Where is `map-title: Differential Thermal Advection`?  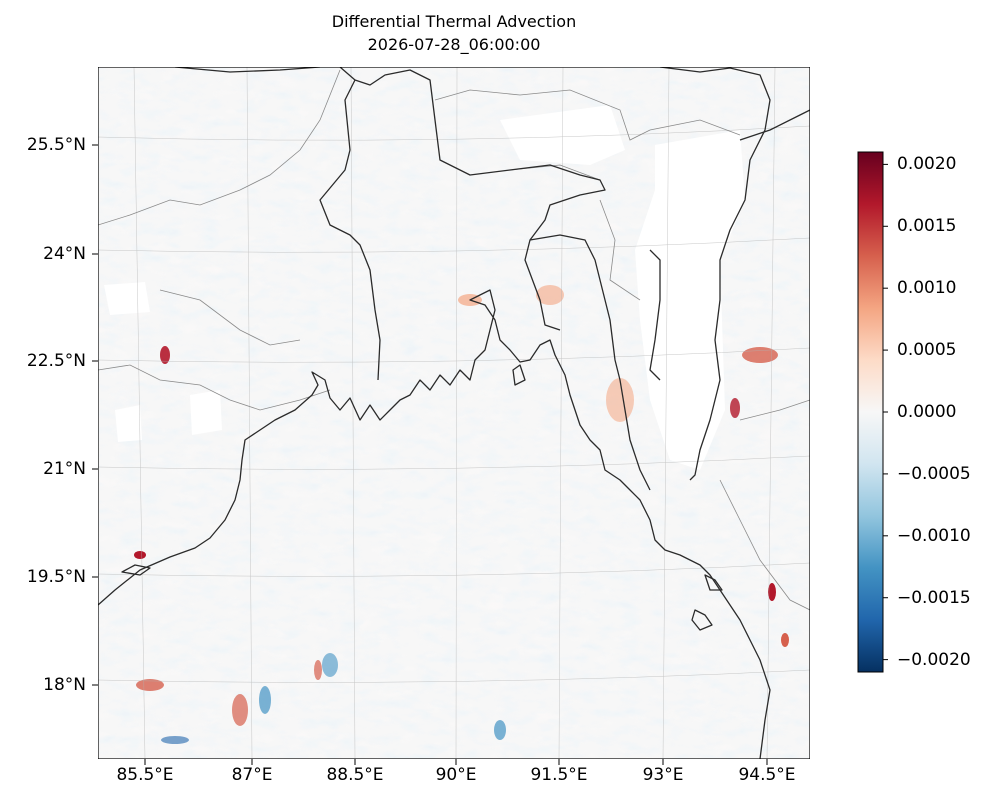
map-title: Differential Thermal Advection is located at coordinates (454, 21).